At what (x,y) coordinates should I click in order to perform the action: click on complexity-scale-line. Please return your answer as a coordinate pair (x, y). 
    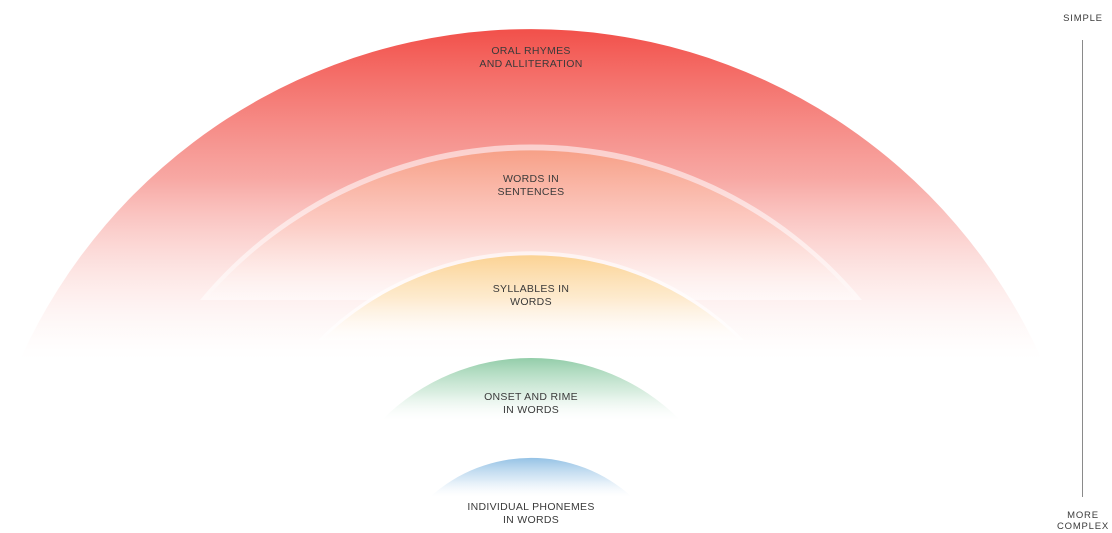
    Looking at the image, I should click on (1082, 268).